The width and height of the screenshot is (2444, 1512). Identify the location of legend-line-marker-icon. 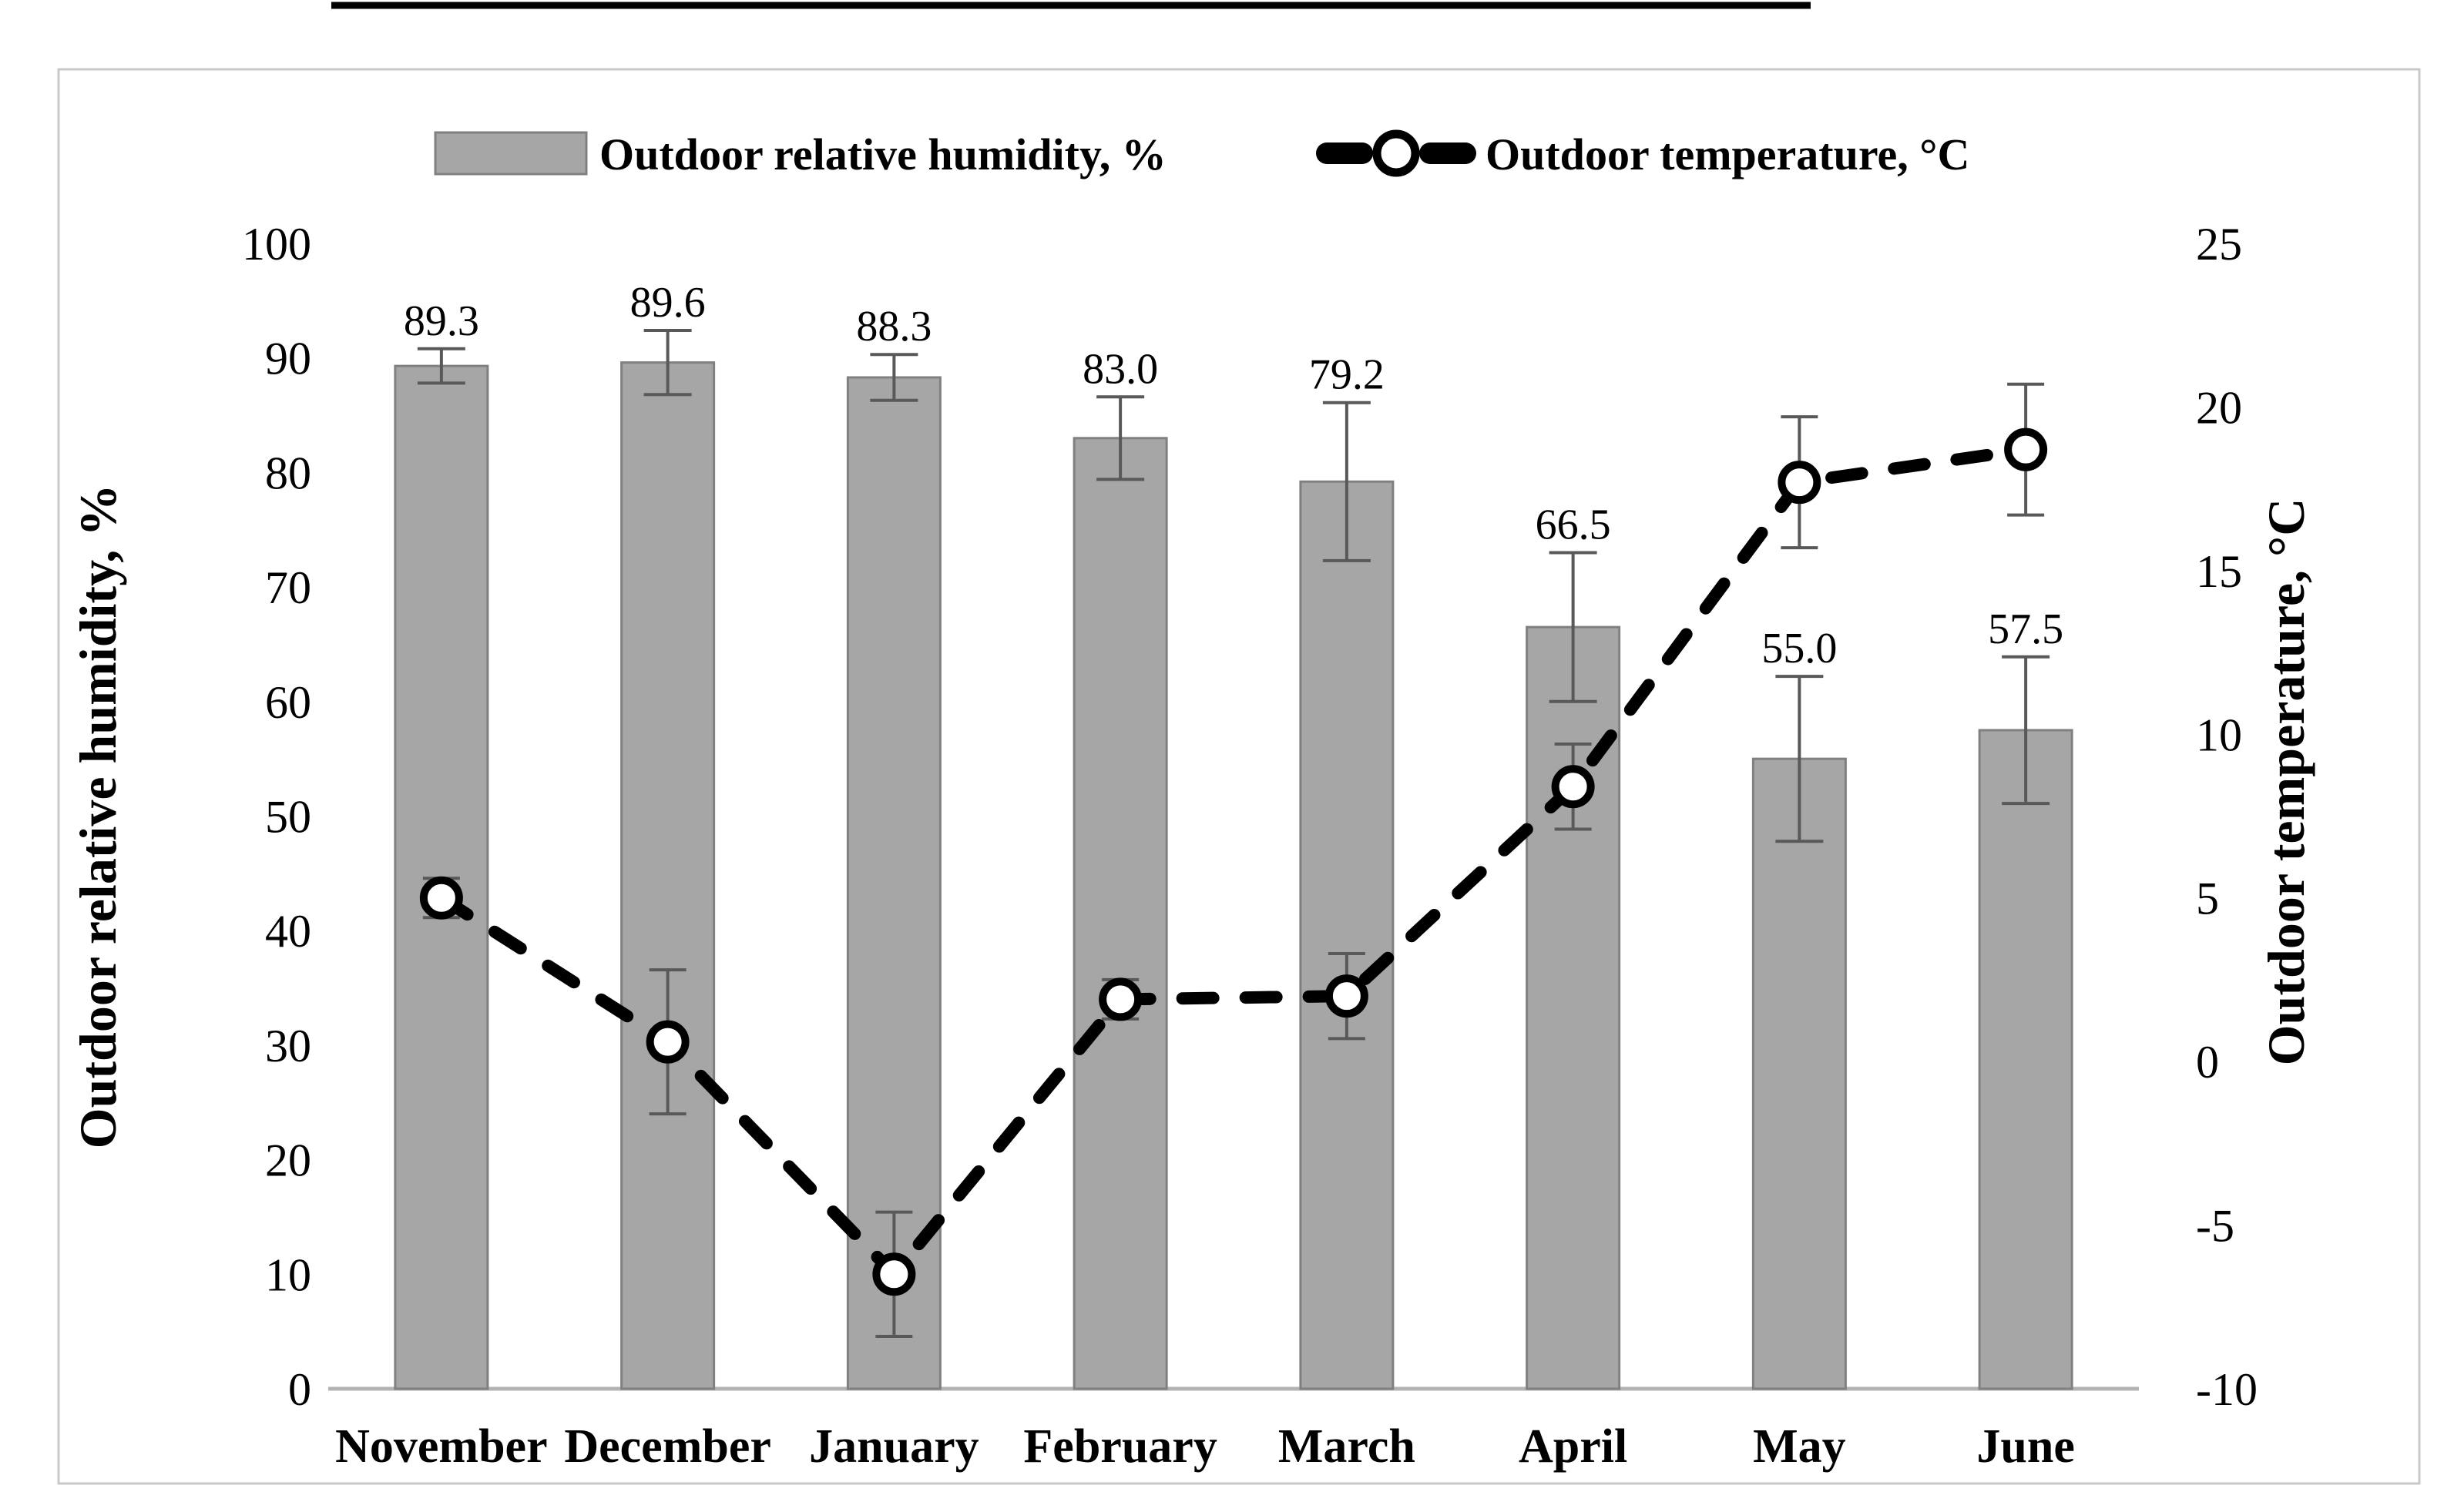
(1396, 153).